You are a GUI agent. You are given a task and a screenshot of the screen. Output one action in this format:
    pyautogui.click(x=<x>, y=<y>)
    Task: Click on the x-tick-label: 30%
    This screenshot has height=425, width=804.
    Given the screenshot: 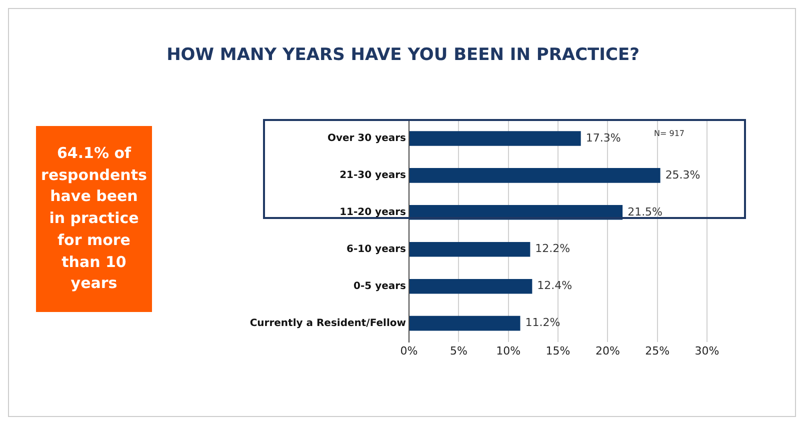 What is the action you would take?
    pyautogui.click(x=707, y=351)
    